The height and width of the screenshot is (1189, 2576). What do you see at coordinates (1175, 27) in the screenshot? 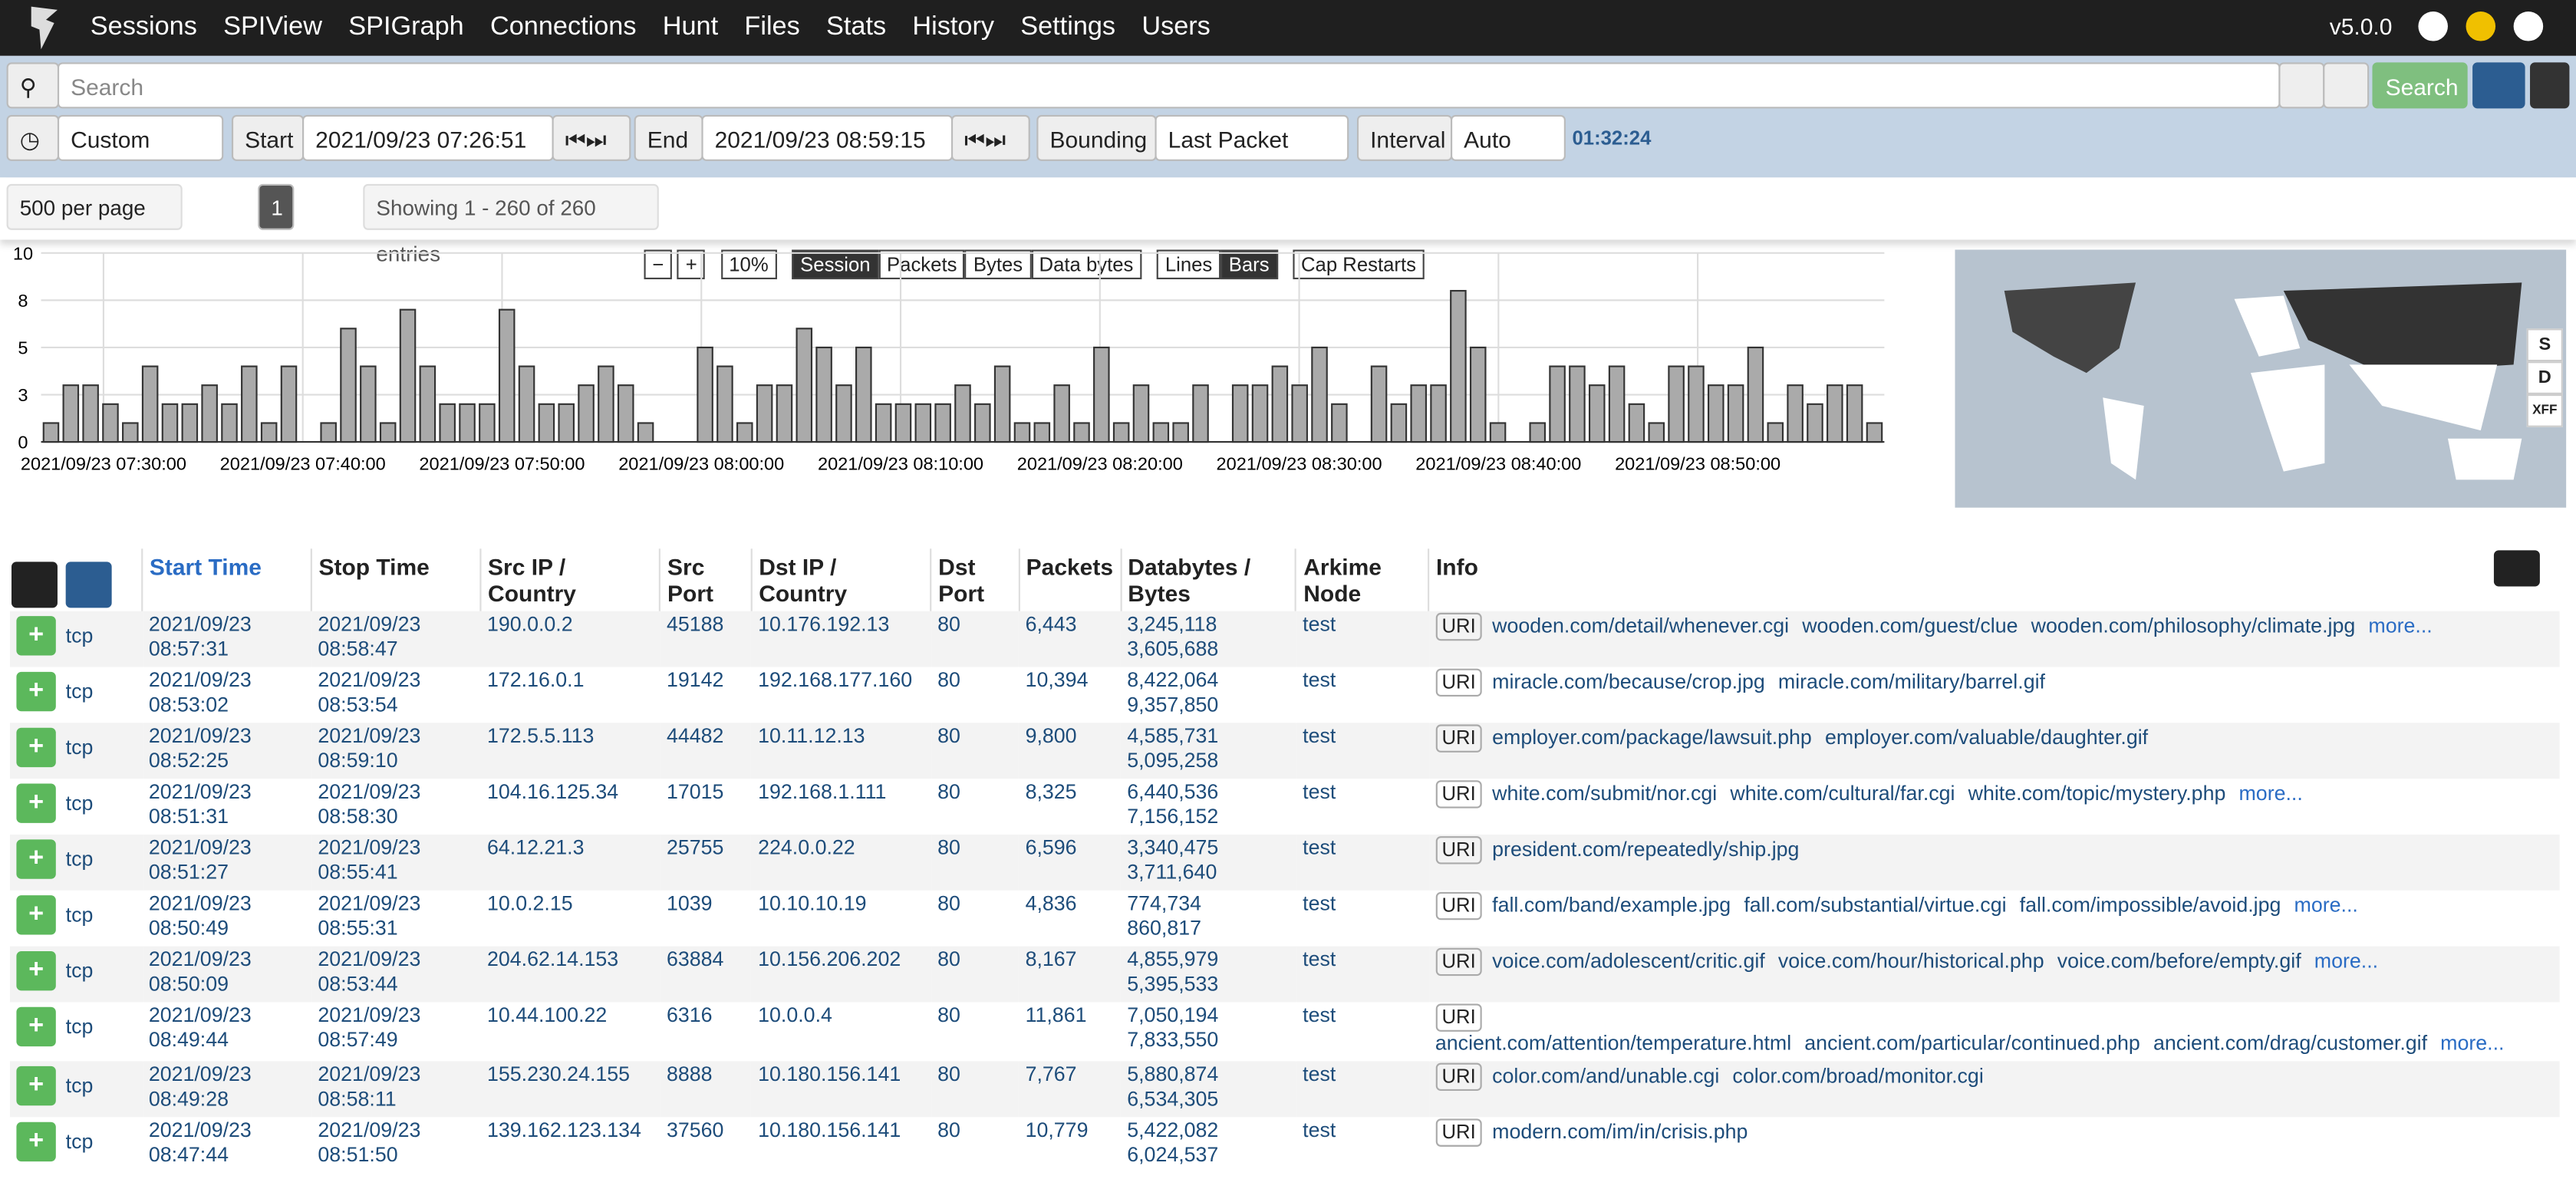
I see `nav-item: Users` at bounding box center [1175, 27].